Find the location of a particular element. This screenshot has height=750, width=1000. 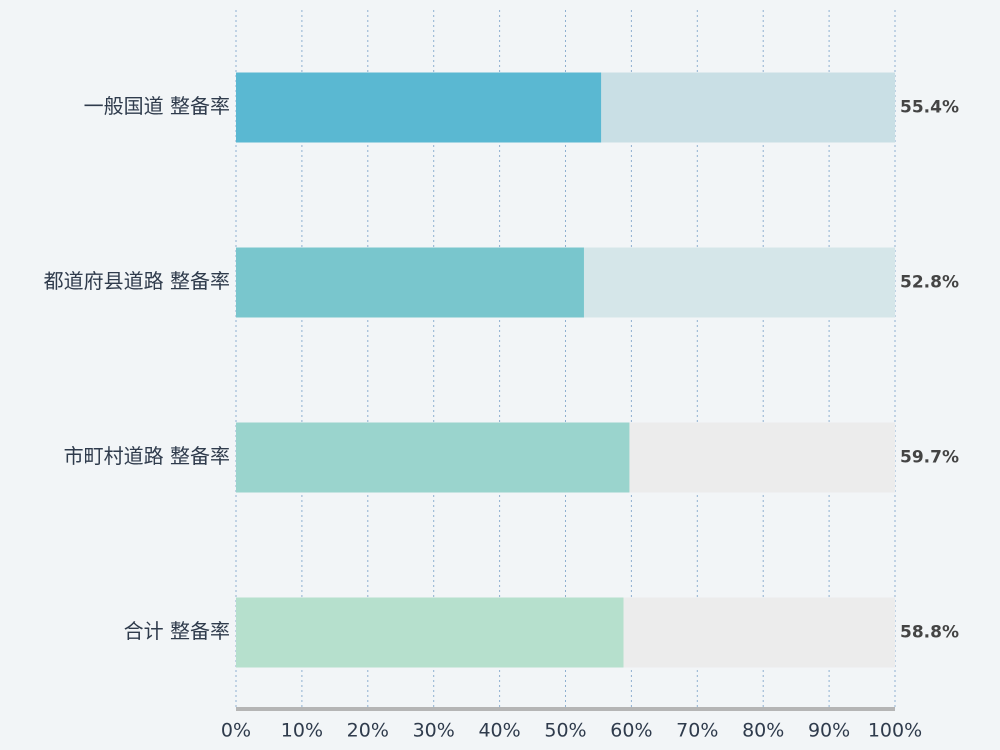

value-label: 55.4% is located at coordinates (929, 108).